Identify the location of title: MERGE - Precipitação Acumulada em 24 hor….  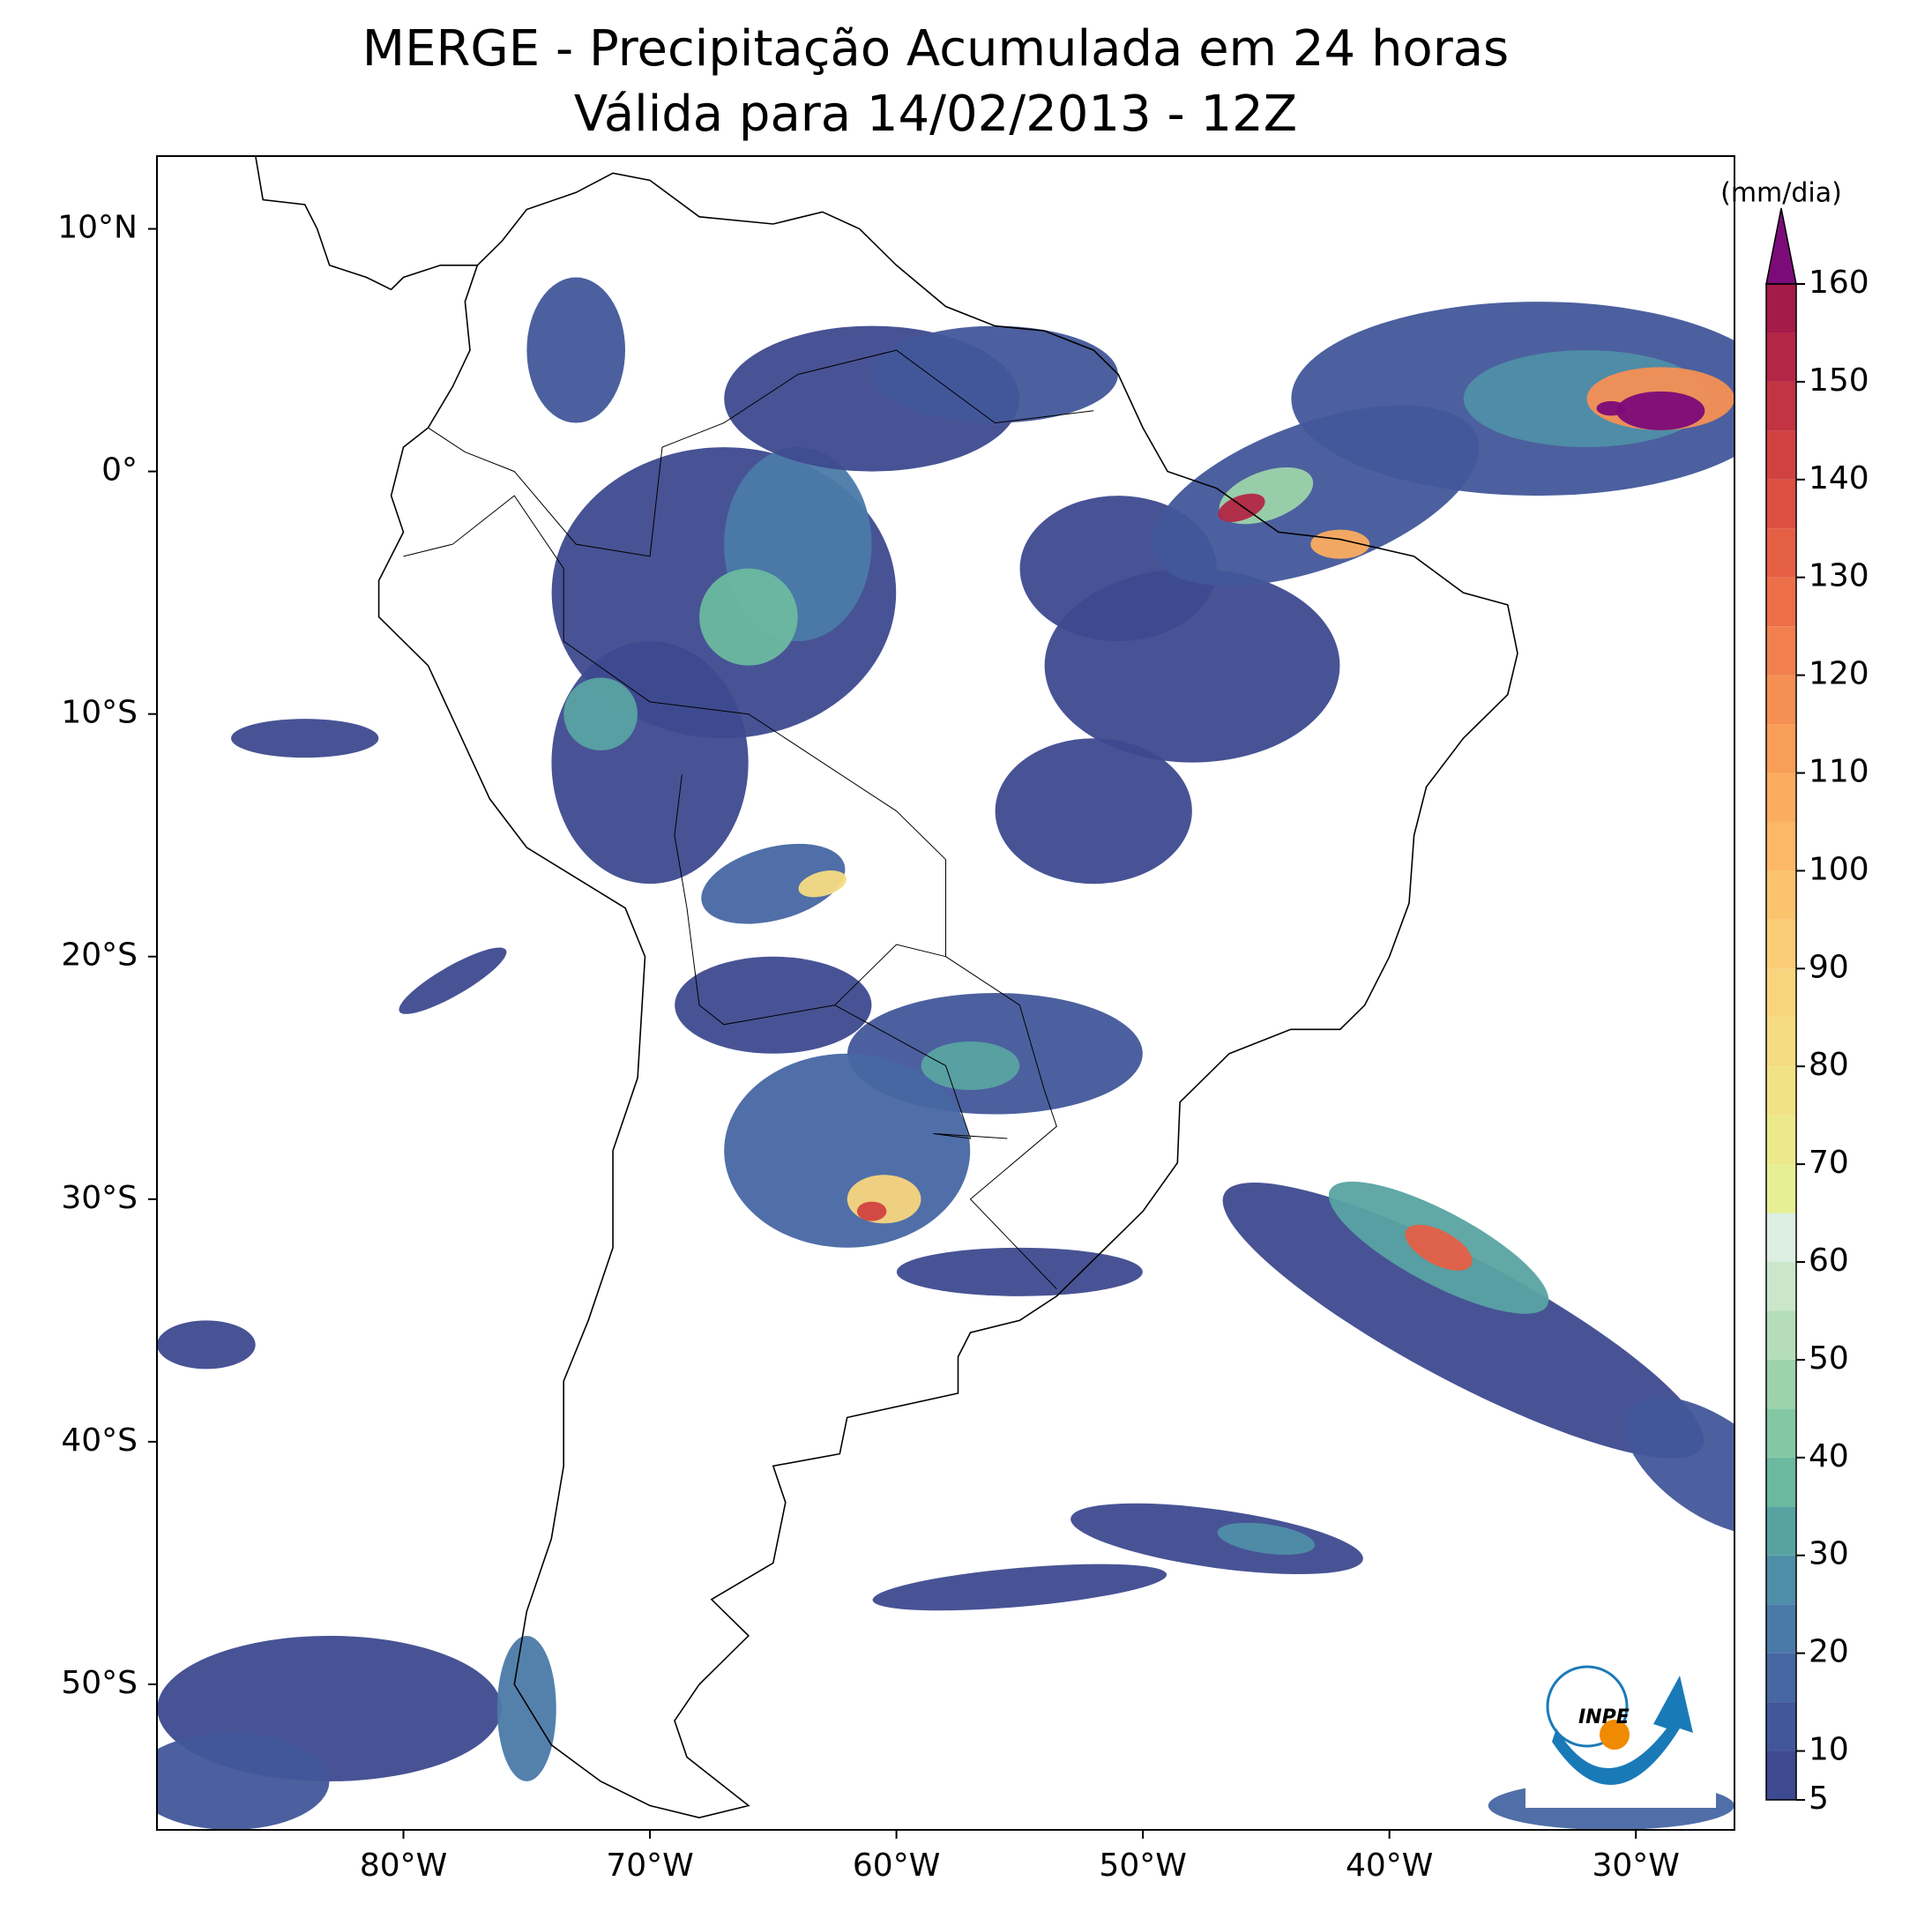
(935, 49).